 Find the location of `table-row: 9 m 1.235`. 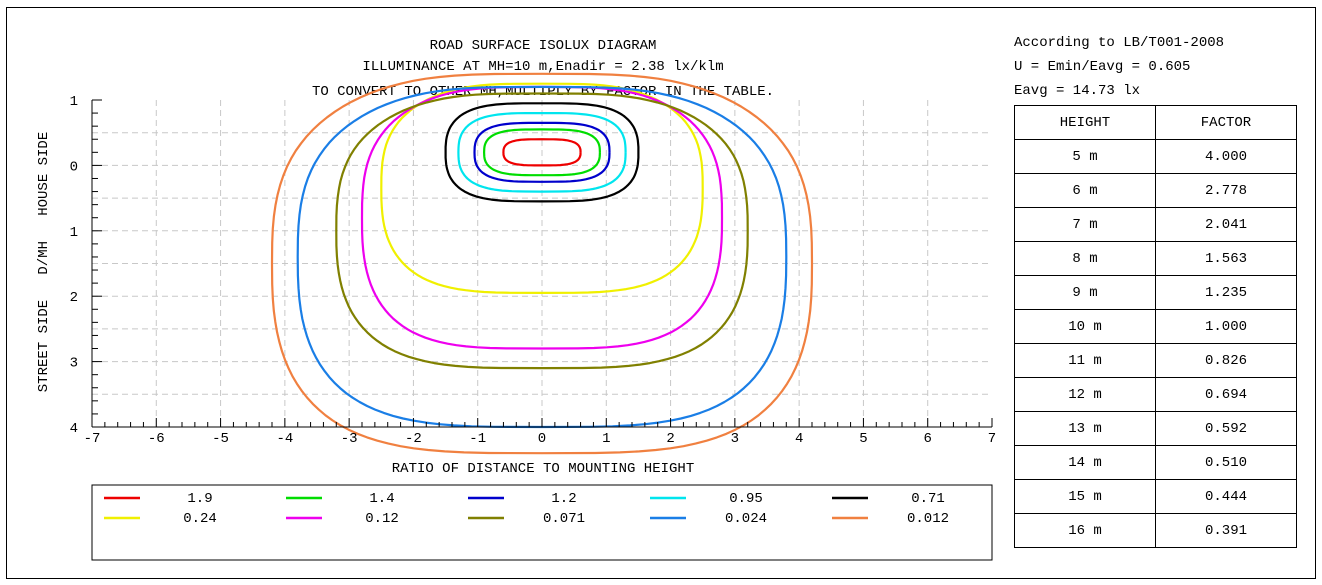

table-row: 9 m 1.235 is located at coordinates (1155, 292).